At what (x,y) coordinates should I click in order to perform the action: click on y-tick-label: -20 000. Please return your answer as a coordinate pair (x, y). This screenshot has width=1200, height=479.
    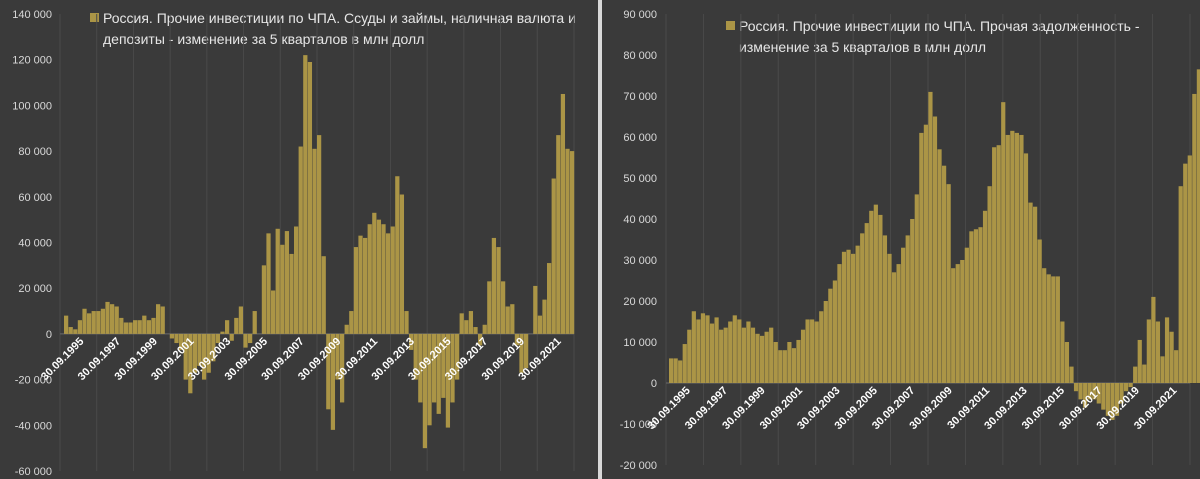
    Looking at the image, I should click on (33, 381).